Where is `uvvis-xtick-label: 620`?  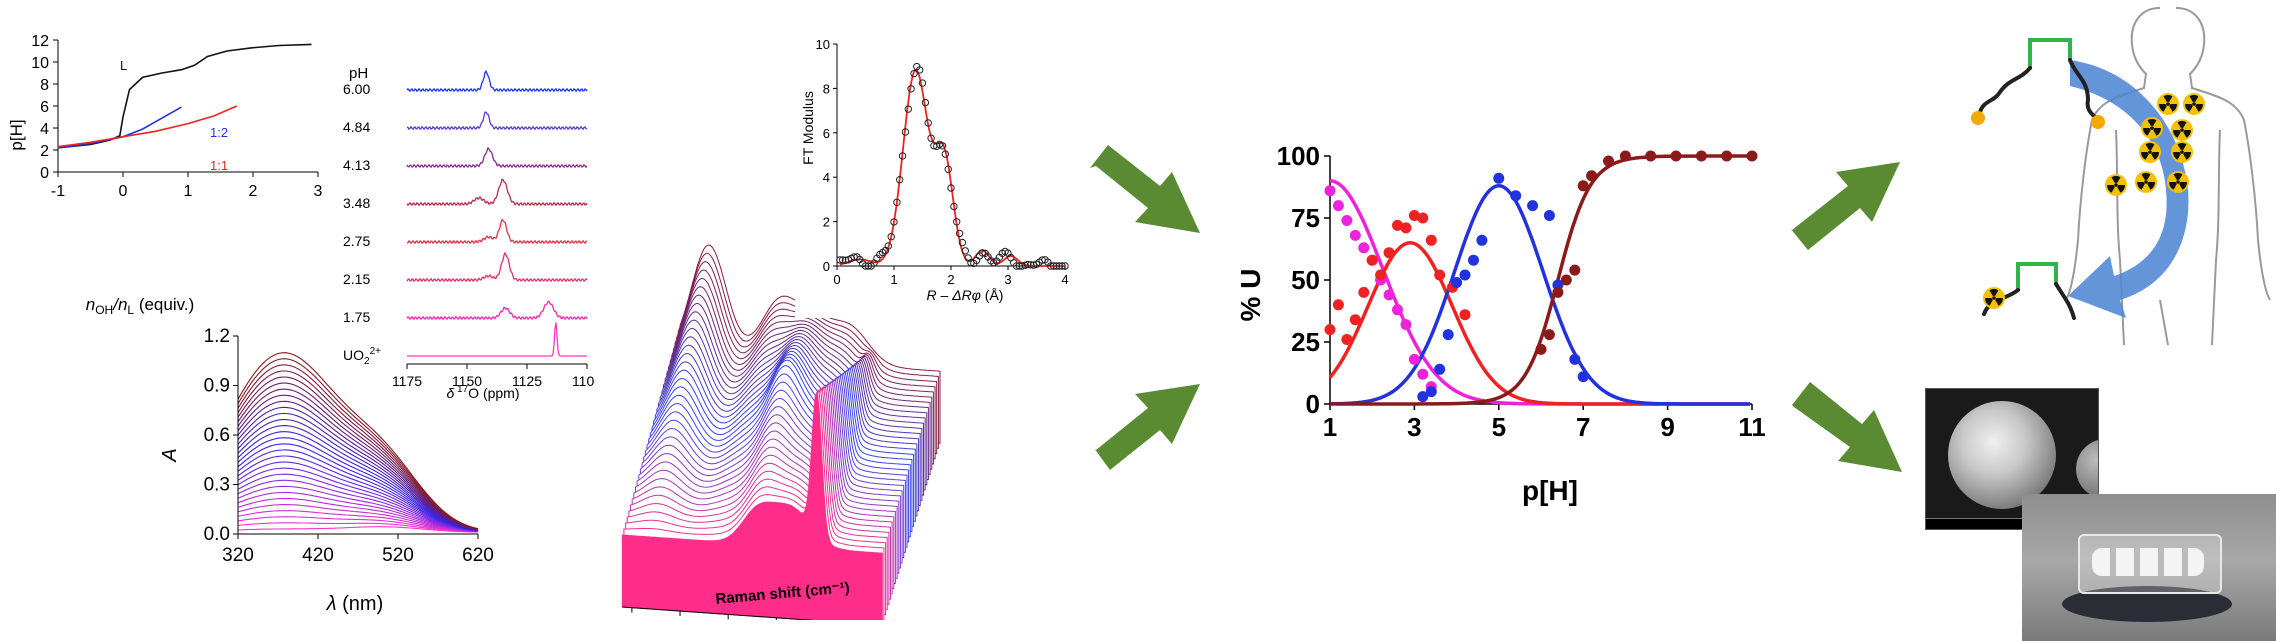 uvvis-xtick-label: 620 is located at coordinates (478, 555).